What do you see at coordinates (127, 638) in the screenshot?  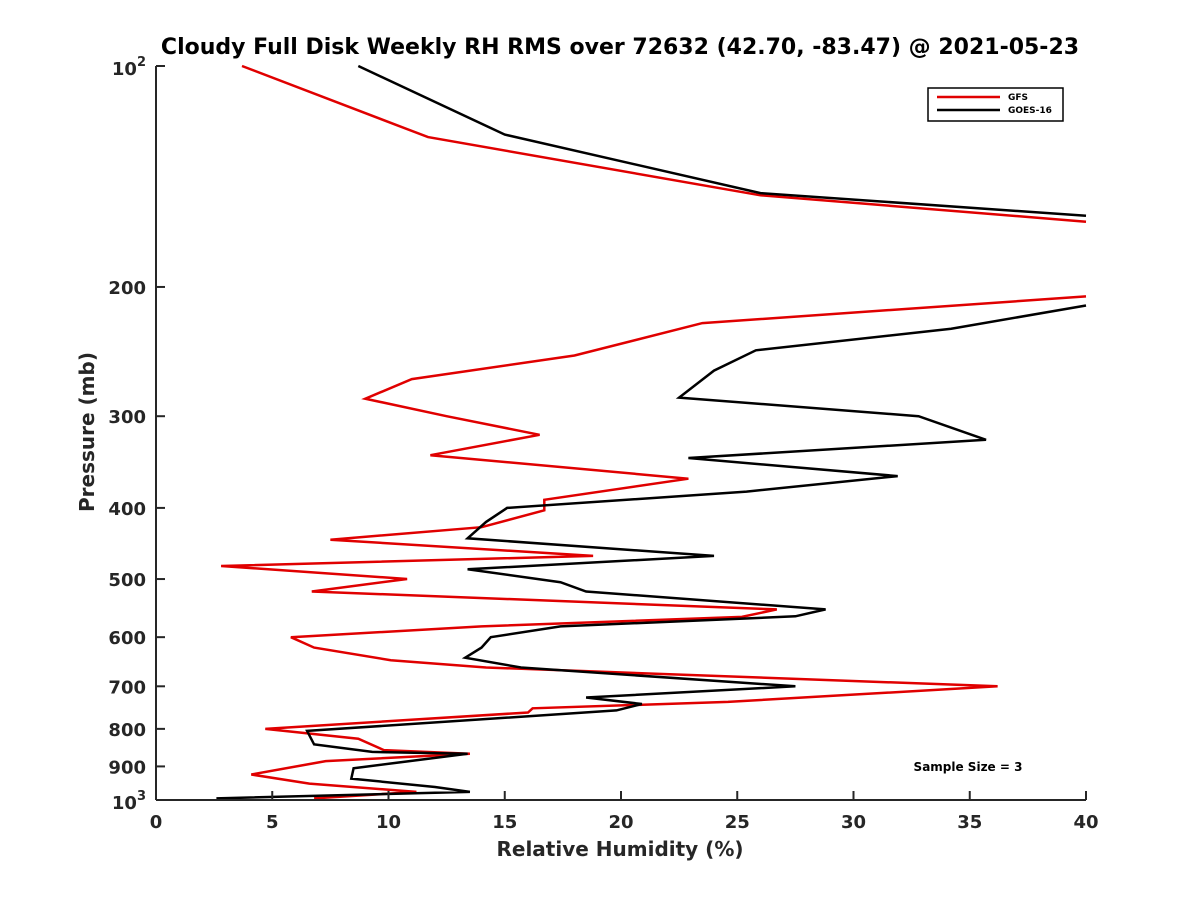 I see `y-tick-label: 600` at bounding box center [127, 638].